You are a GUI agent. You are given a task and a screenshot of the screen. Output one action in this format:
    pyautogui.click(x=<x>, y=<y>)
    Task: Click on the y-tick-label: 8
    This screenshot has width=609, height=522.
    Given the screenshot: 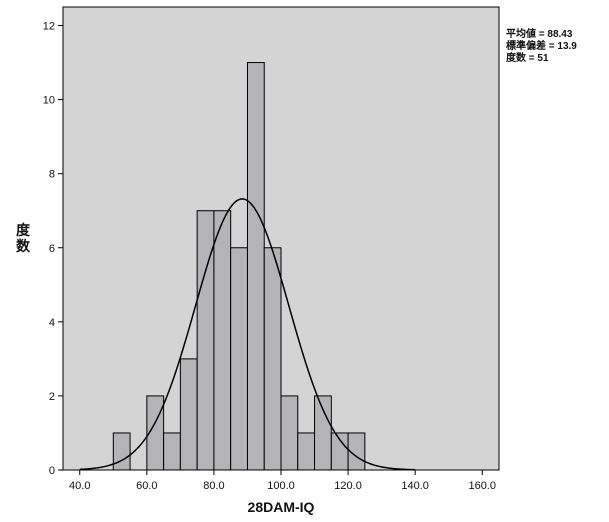 What is the action you would take?
    pyautogui.click(x=52, y=175)
    